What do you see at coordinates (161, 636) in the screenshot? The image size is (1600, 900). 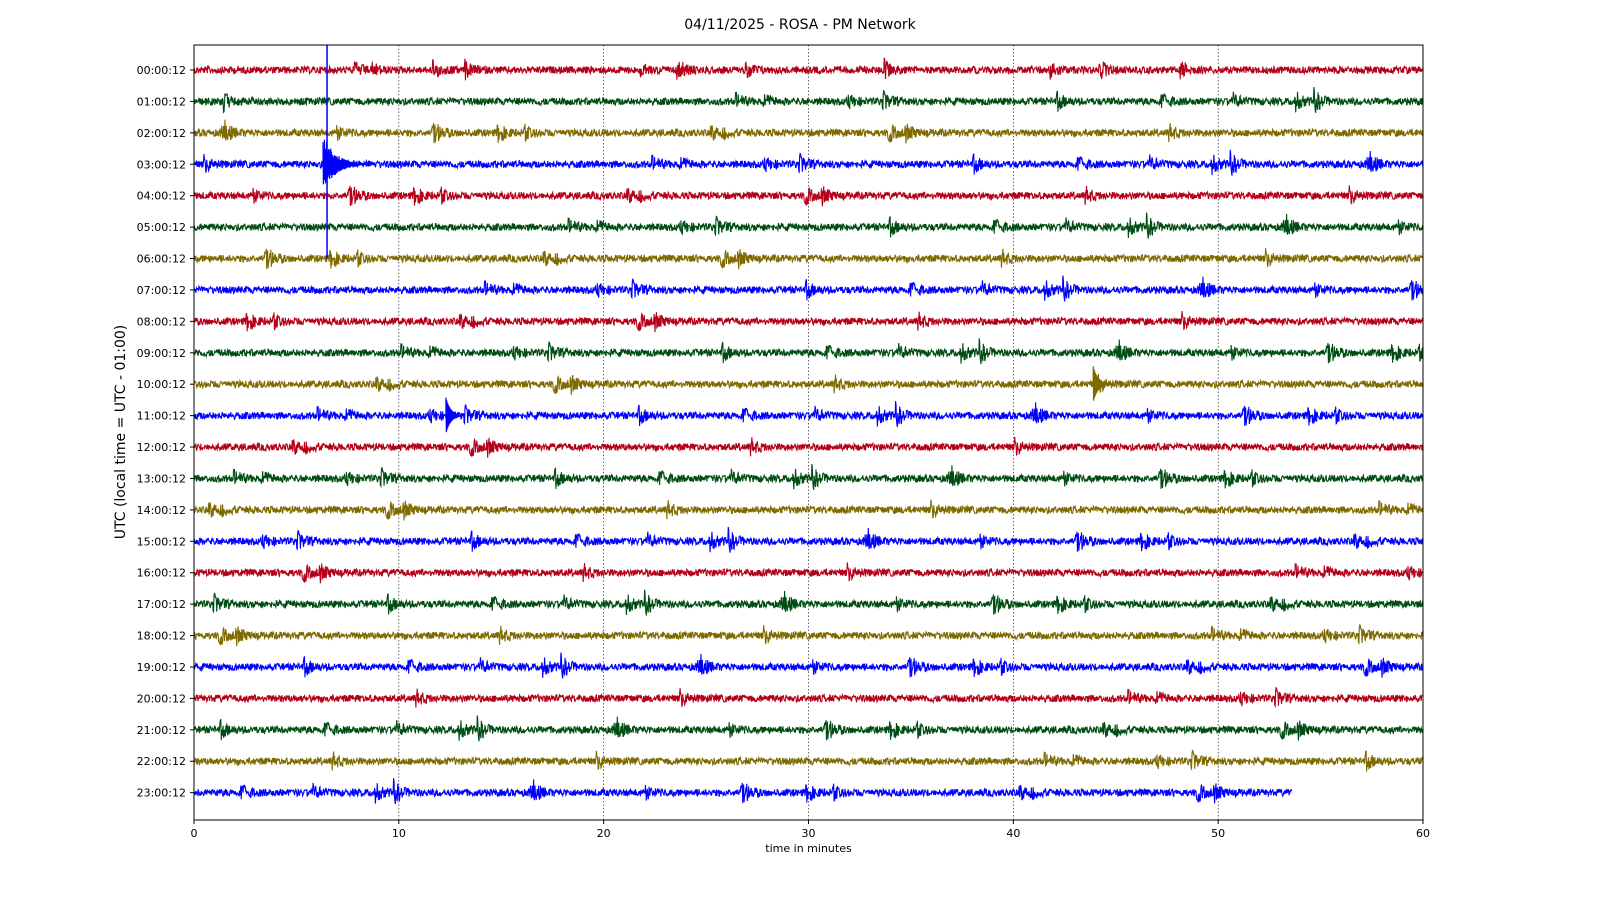 I see `row-label: 18:00:12` at bounding box center [161, 636].